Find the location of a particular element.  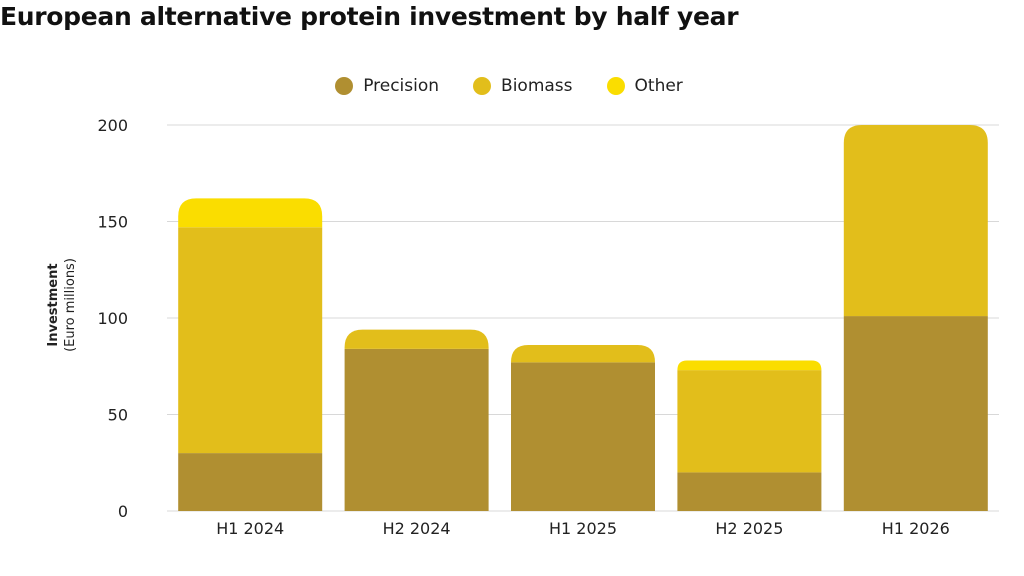

bar-biomass-h2-2025 is located at coordinates (749, 421).